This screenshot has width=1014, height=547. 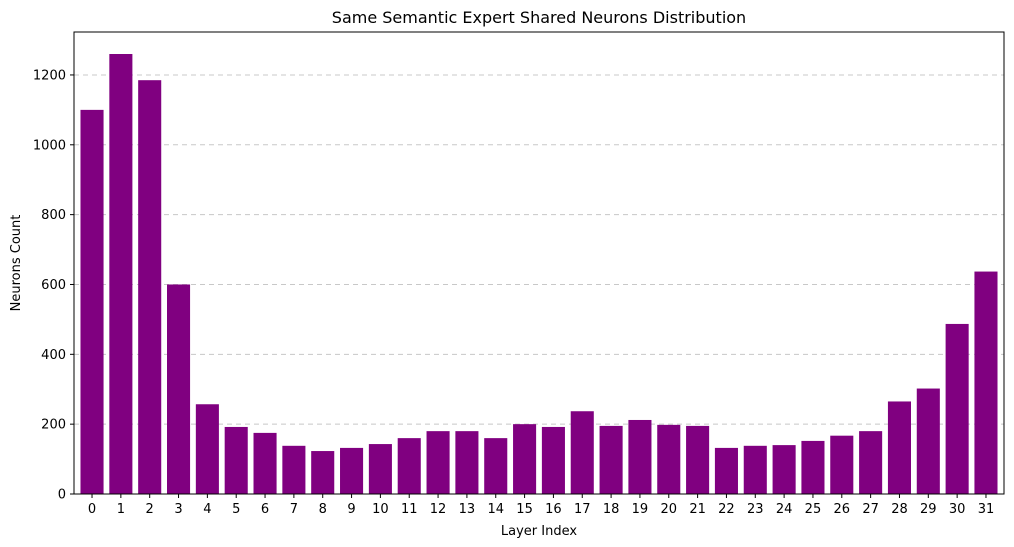 What do you see at coordinates (784, 509) in the screenshot?
I see `x-tick-label-24: 24` at bounding box center [784, 509].